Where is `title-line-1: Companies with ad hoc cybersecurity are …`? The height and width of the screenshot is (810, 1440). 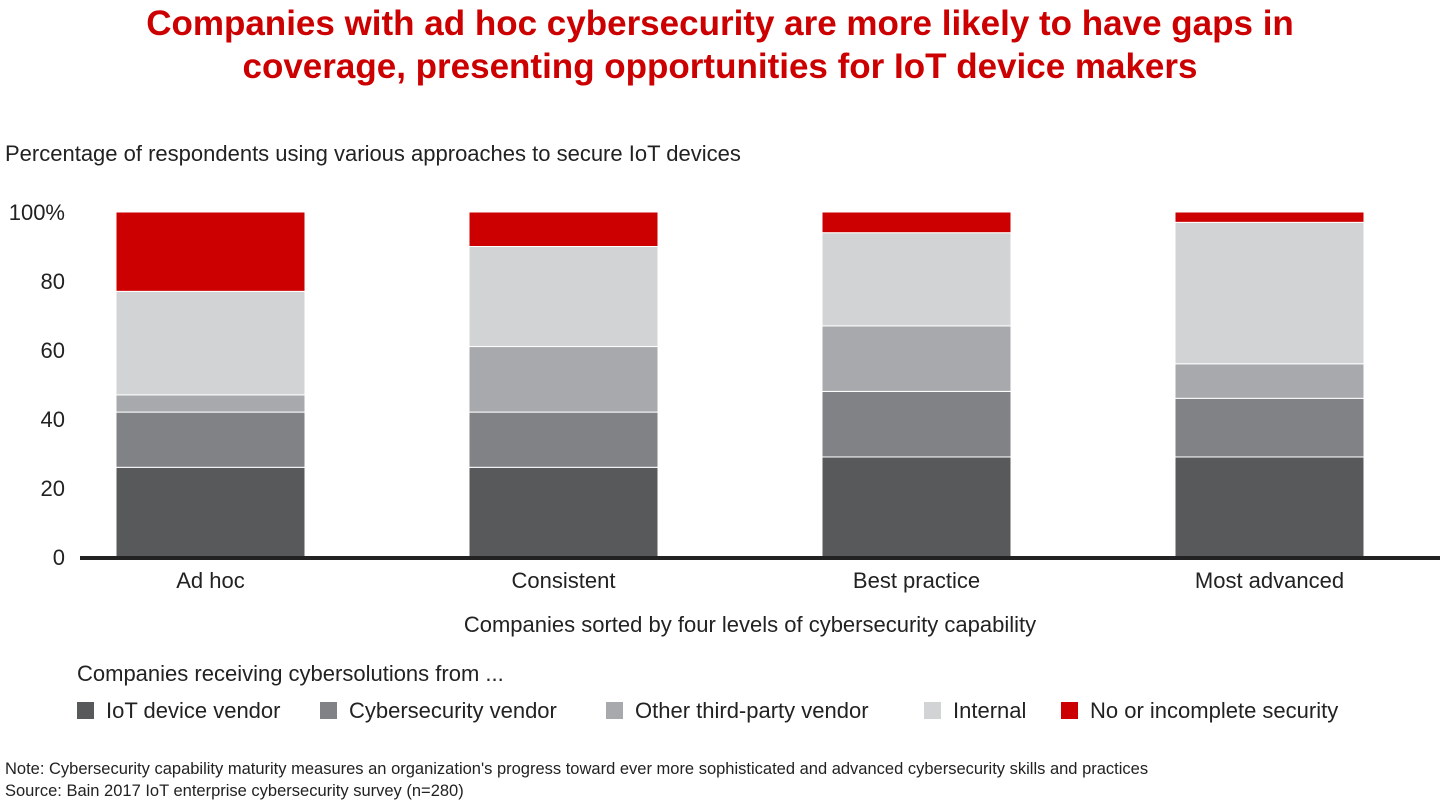 title-line-1: Companies with ad hoc cybersecurity are … is located at coordinates (720, 23).